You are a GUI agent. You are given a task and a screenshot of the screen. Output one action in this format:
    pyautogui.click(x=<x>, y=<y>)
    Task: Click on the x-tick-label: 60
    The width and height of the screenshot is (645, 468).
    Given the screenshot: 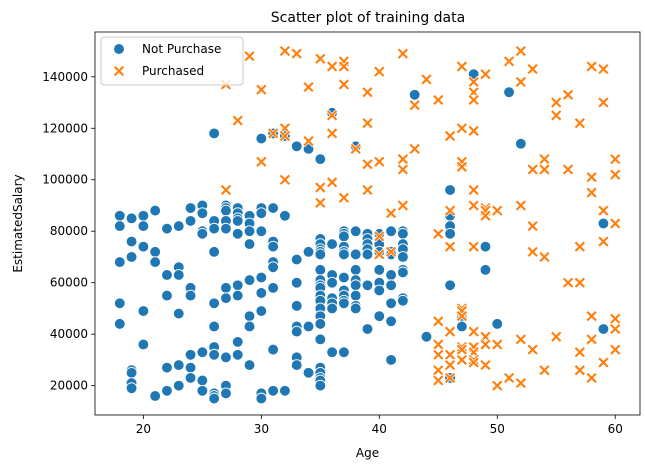 What is the action you would take?
    pyautogui.click(x=615, y=429)
    